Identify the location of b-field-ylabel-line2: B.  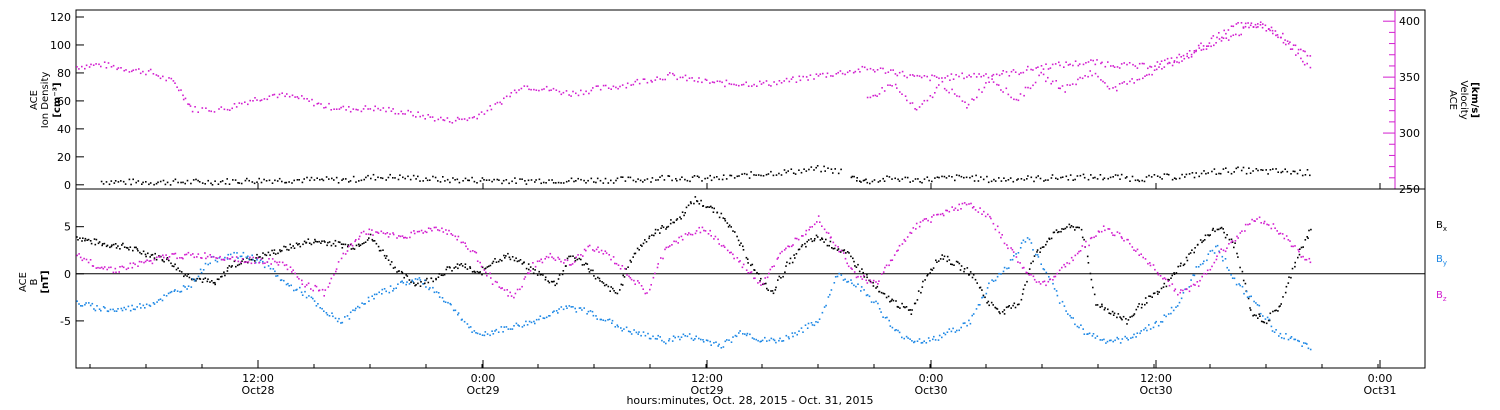
(34, 281).